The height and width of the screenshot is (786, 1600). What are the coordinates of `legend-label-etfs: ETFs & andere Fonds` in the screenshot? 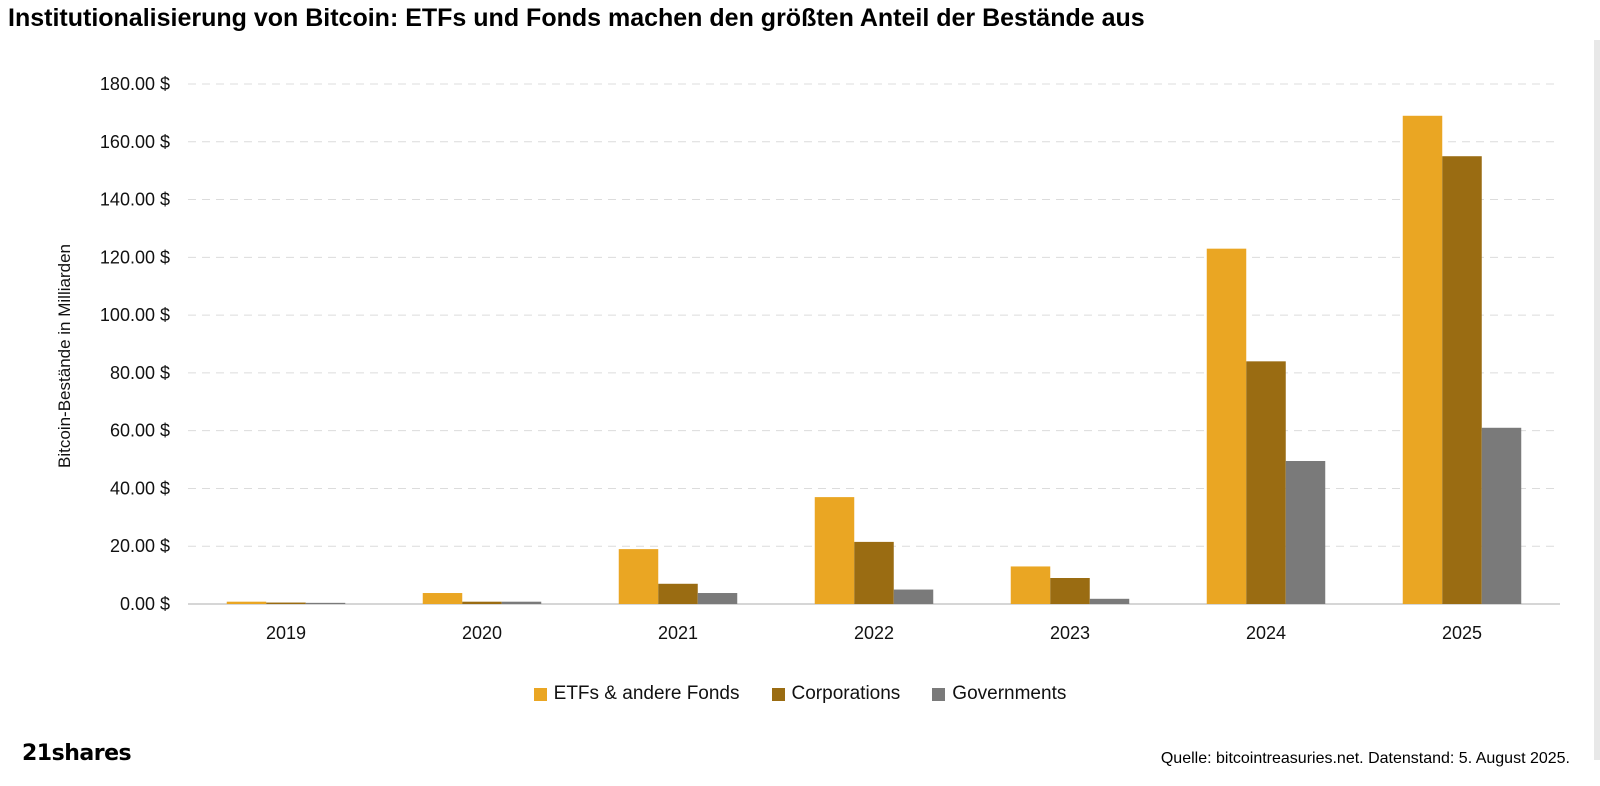 It's located at (646, 693).